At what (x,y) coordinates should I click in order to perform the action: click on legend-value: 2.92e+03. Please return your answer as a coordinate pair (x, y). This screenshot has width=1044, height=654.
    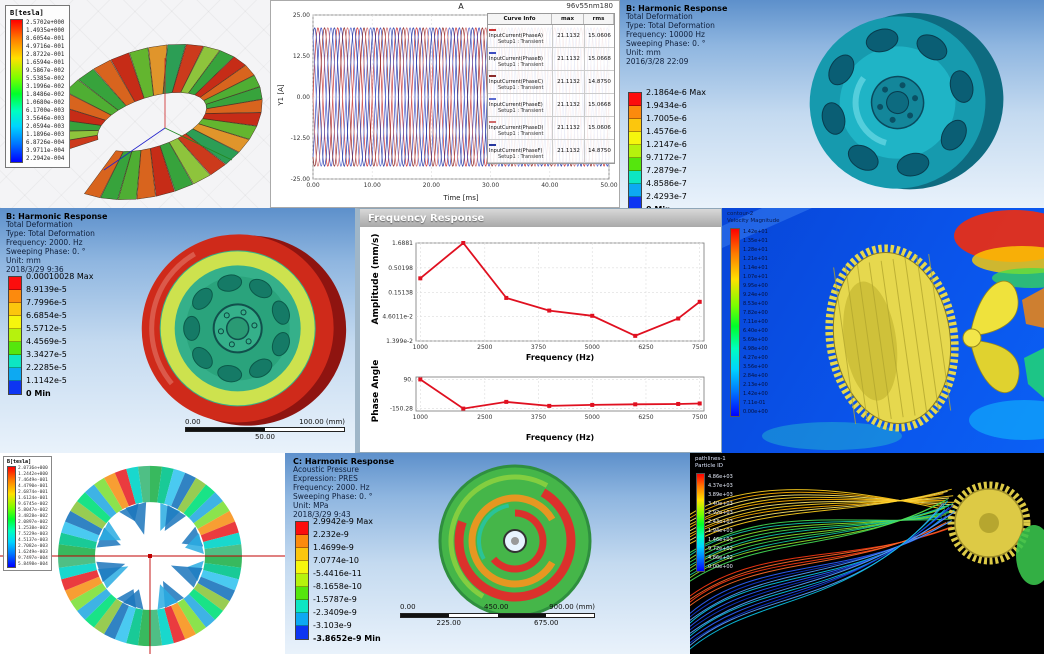
    Looking at the image, I should click on (720, 513).